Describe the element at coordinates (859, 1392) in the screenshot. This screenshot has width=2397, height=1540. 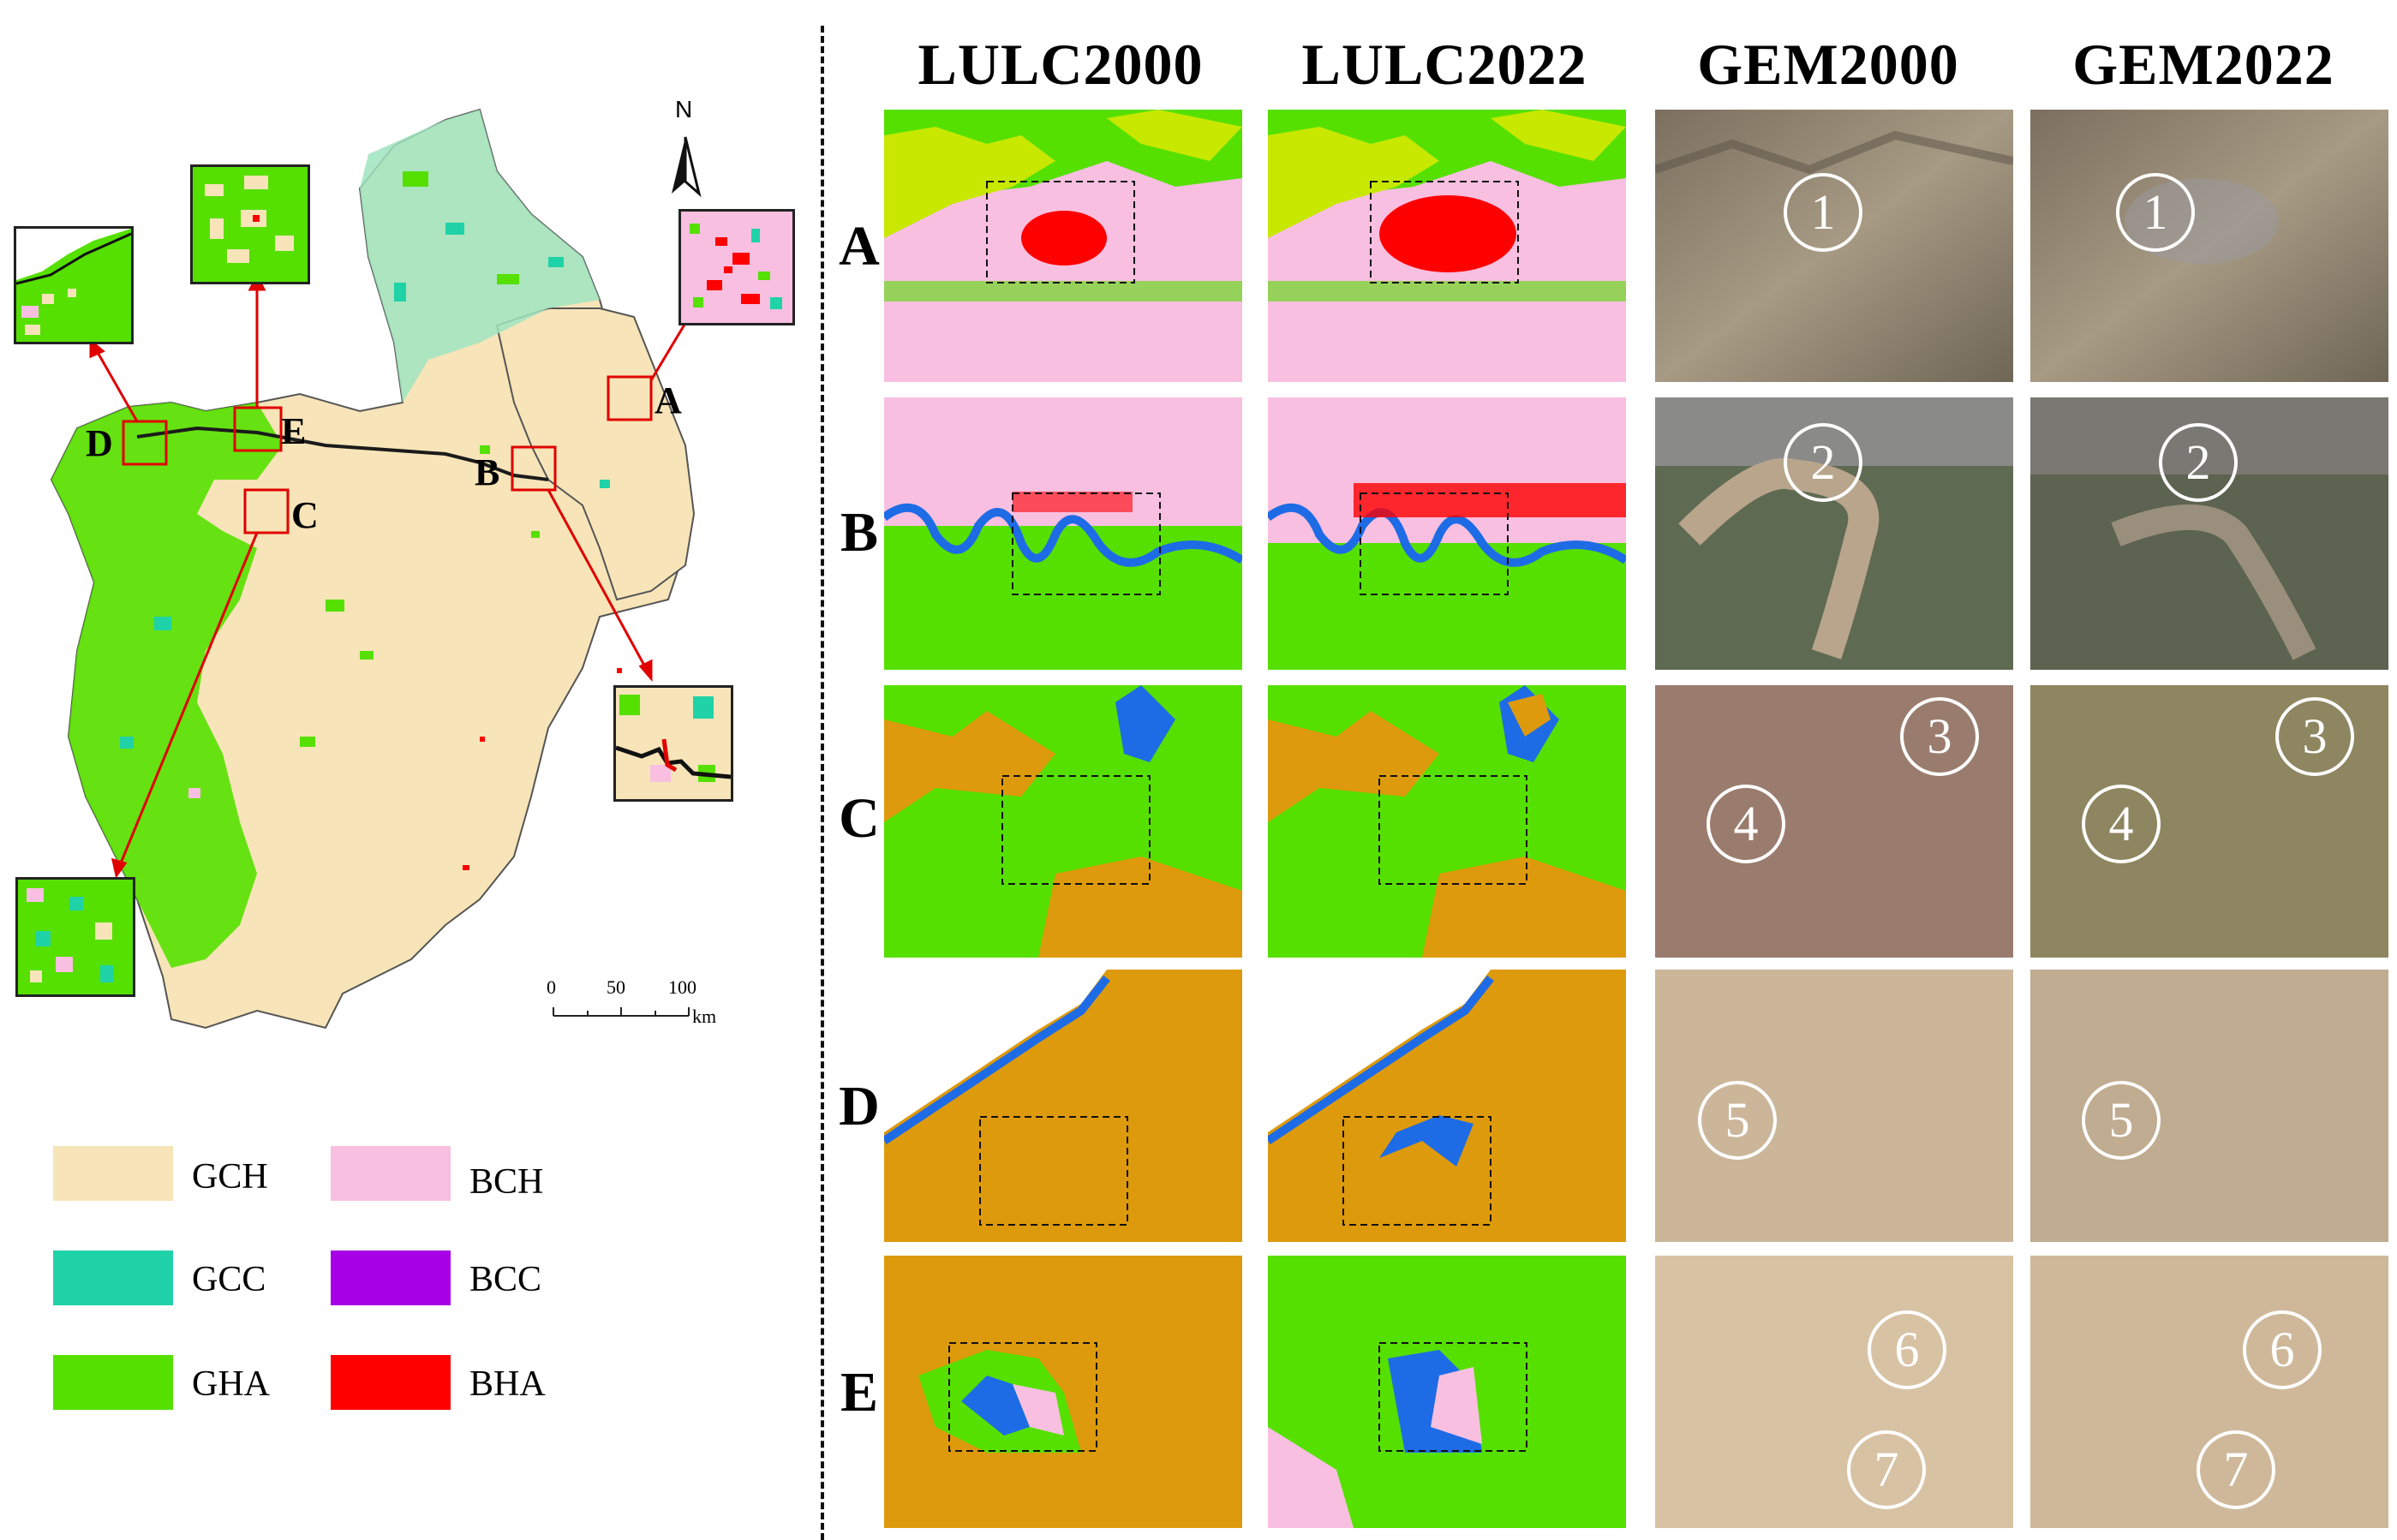
I see `row-letter-e: E` at that location.